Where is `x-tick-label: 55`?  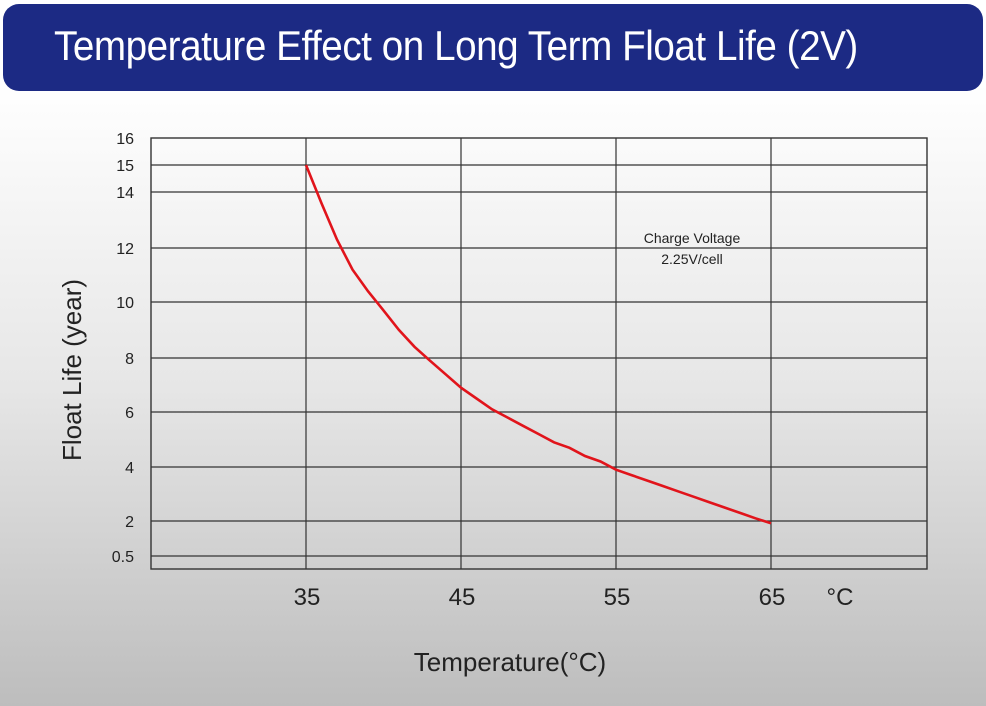 x-tick-label: 55 is located at coordinates (617, 597).